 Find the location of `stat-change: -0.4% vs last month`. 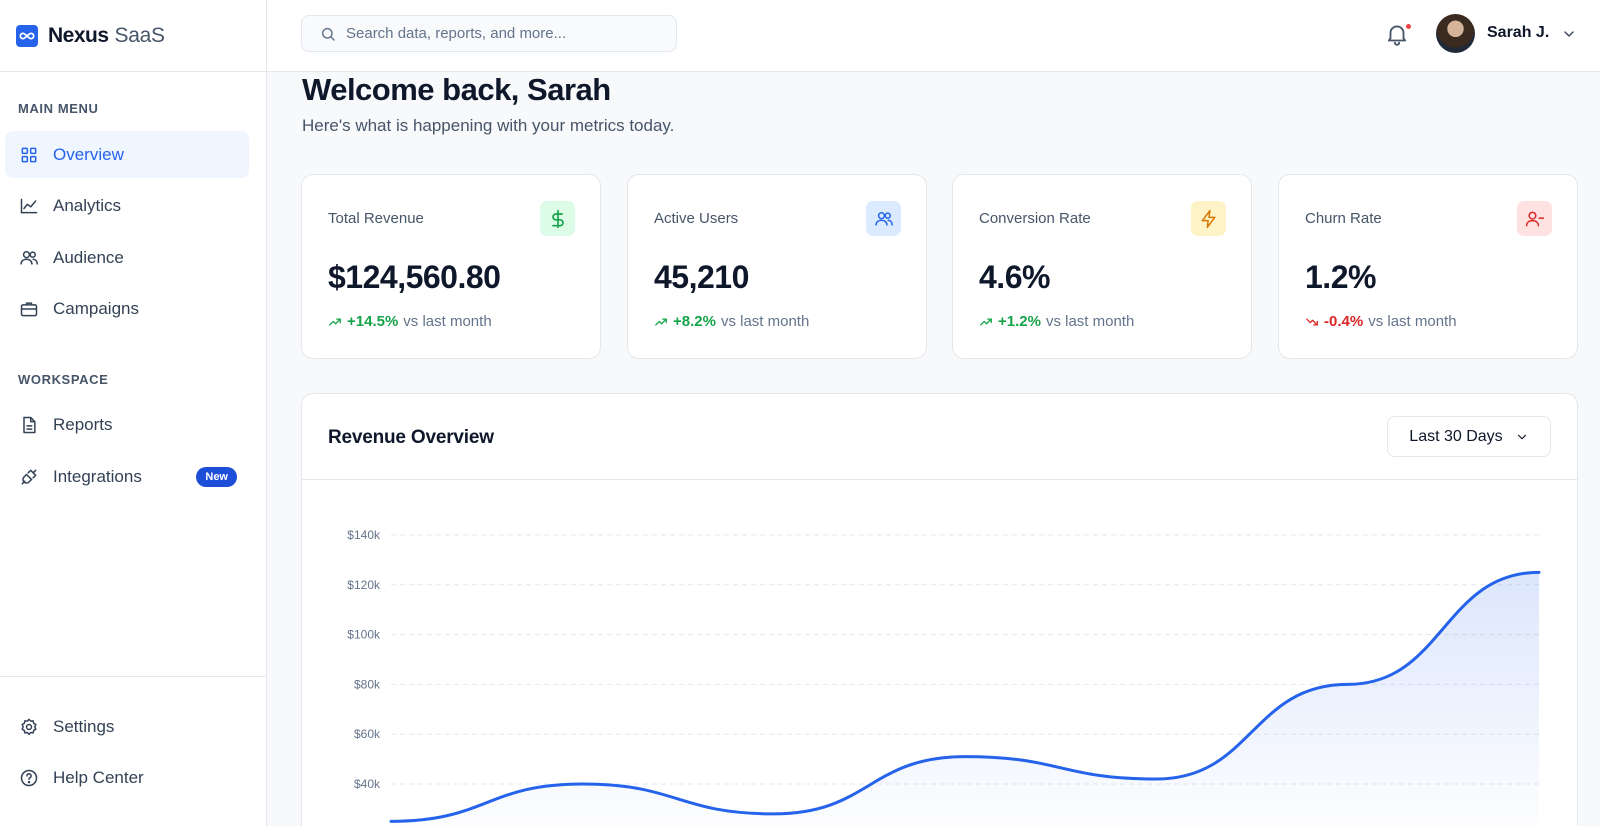

stat-change: -0.4% vs last month is located at coordinates (1381, 321).